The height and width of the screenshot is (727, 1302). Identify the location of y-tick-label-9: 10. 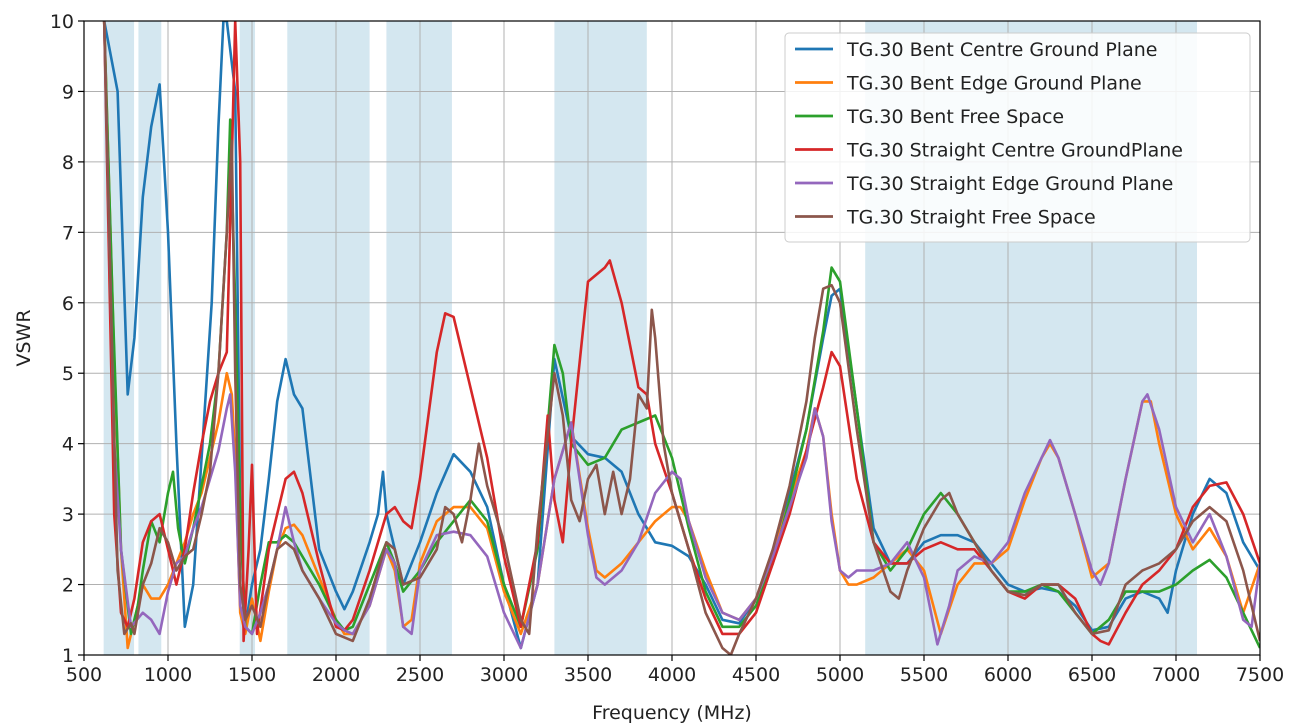
(62, 22).